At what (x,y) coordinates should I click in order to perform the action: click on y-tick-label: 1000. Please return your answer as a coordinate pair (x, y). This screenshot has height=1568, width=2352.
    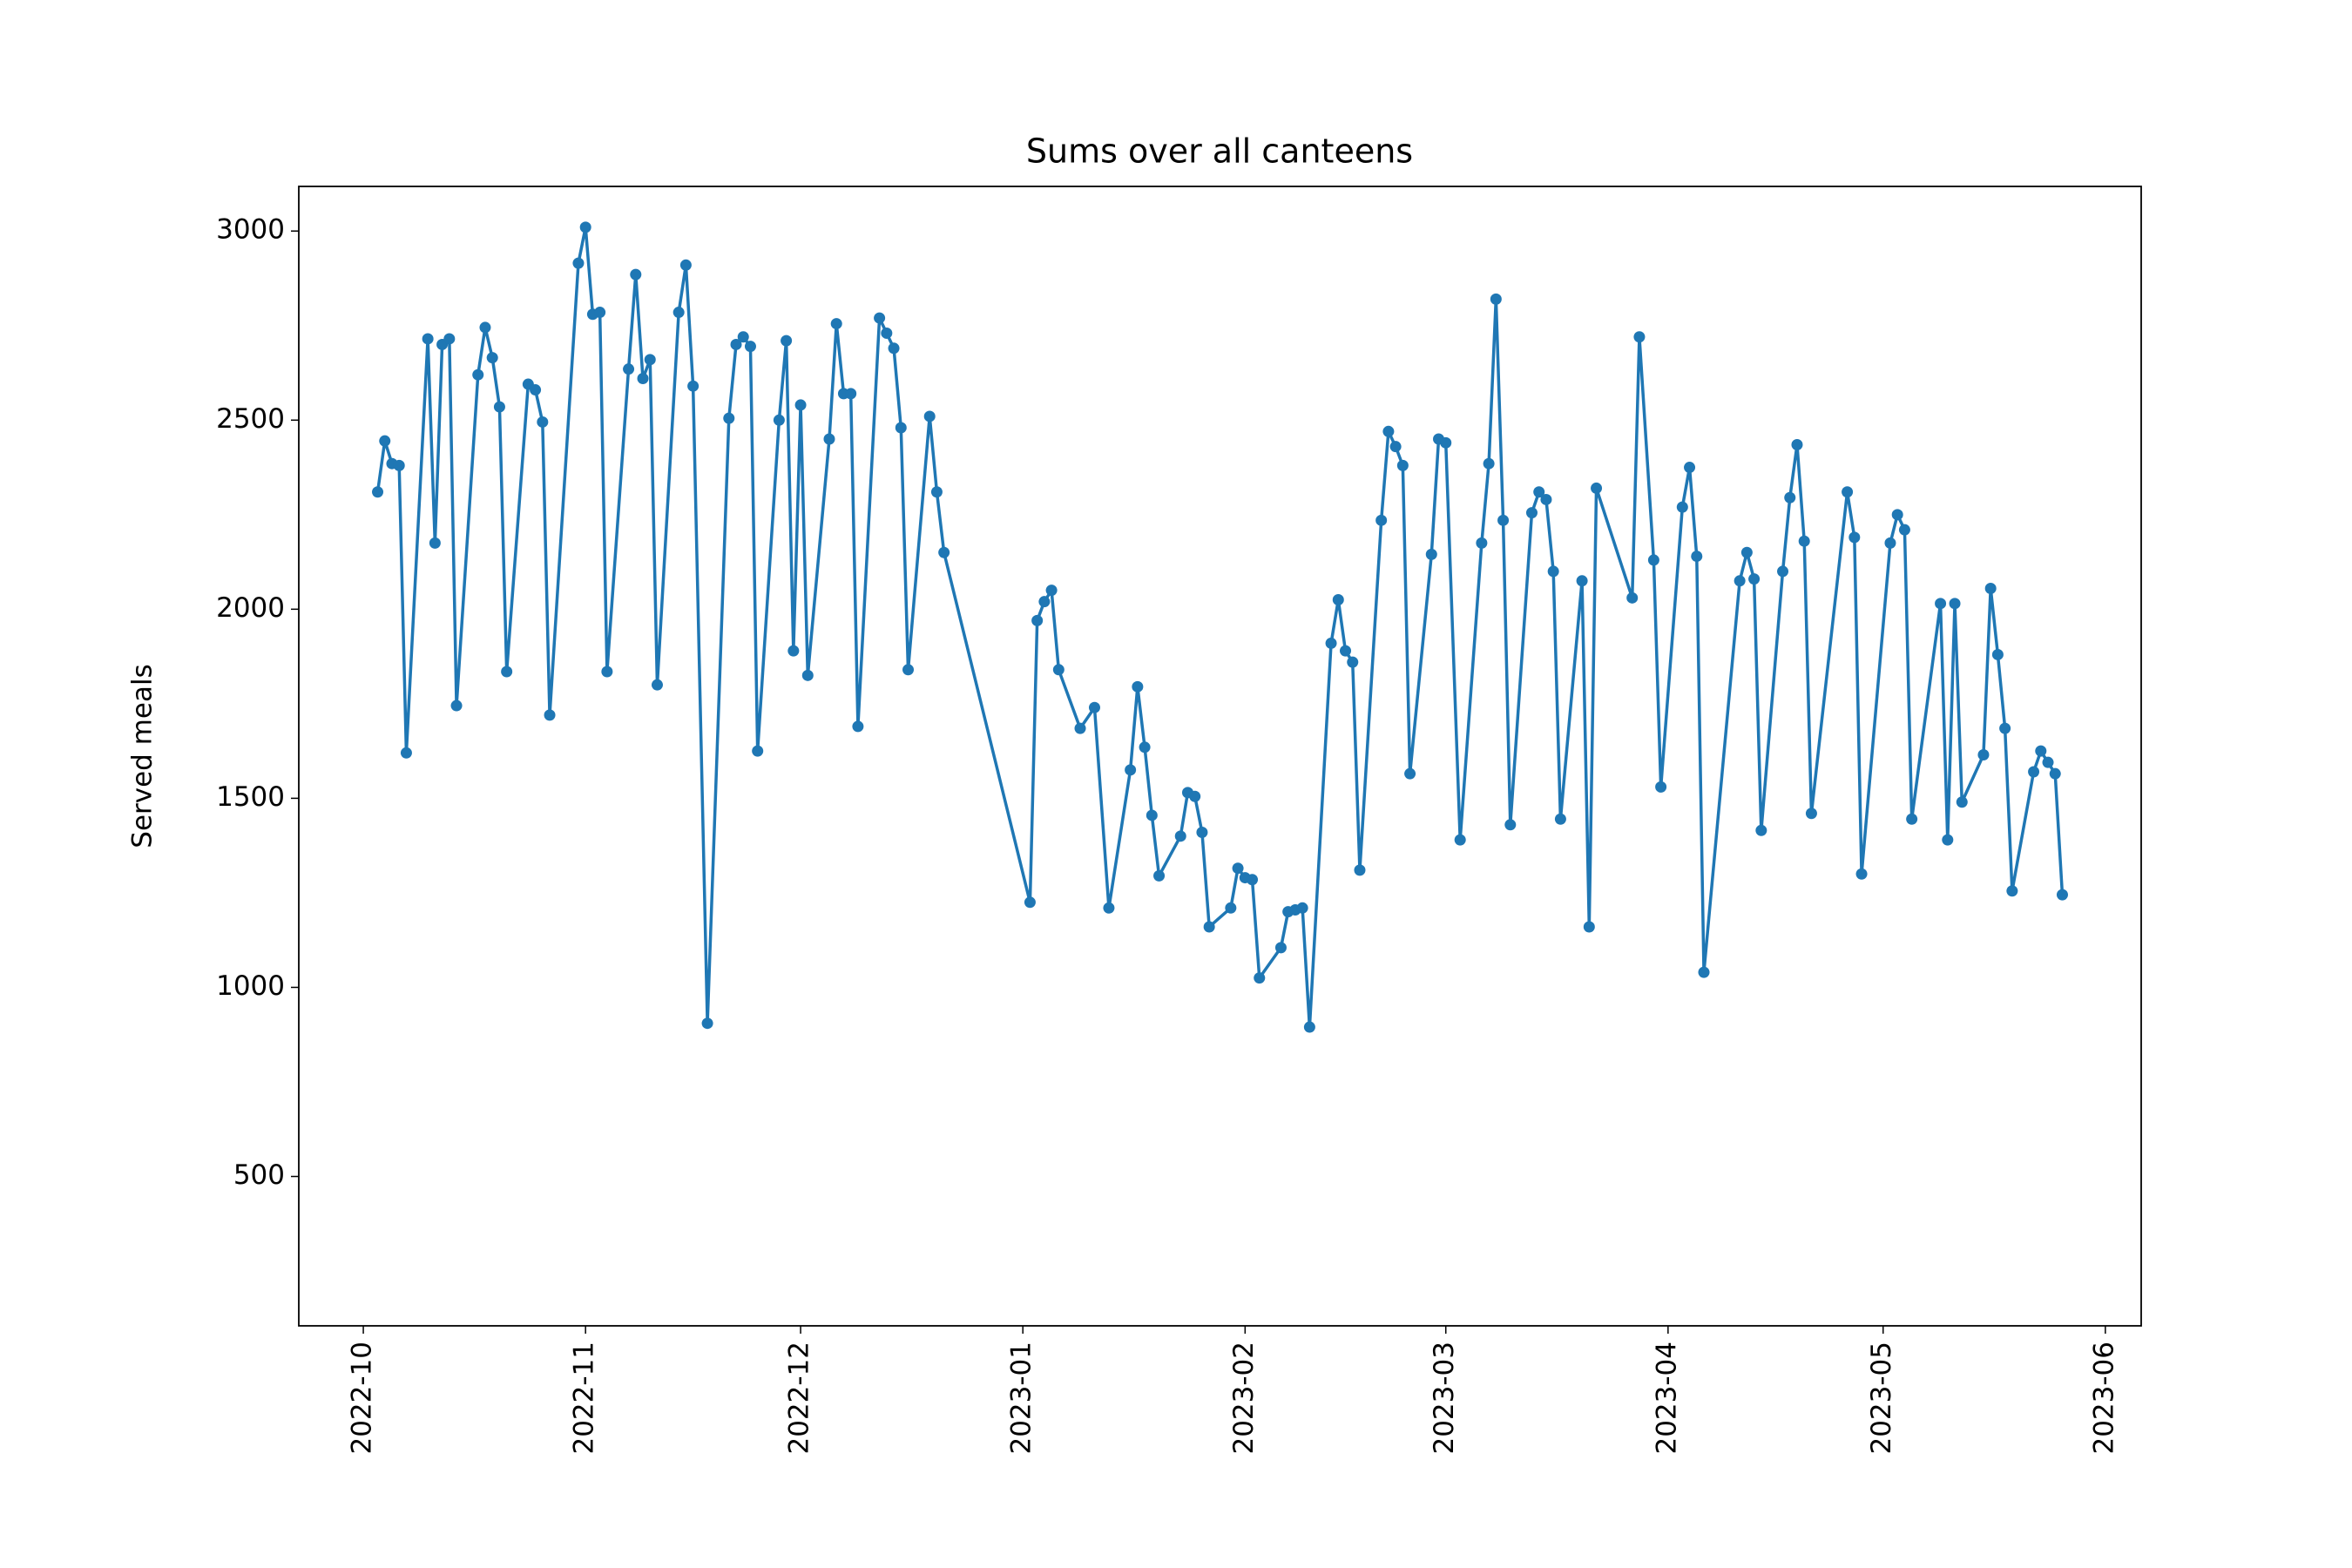
    Looking at the image, I should click on (250, 986).